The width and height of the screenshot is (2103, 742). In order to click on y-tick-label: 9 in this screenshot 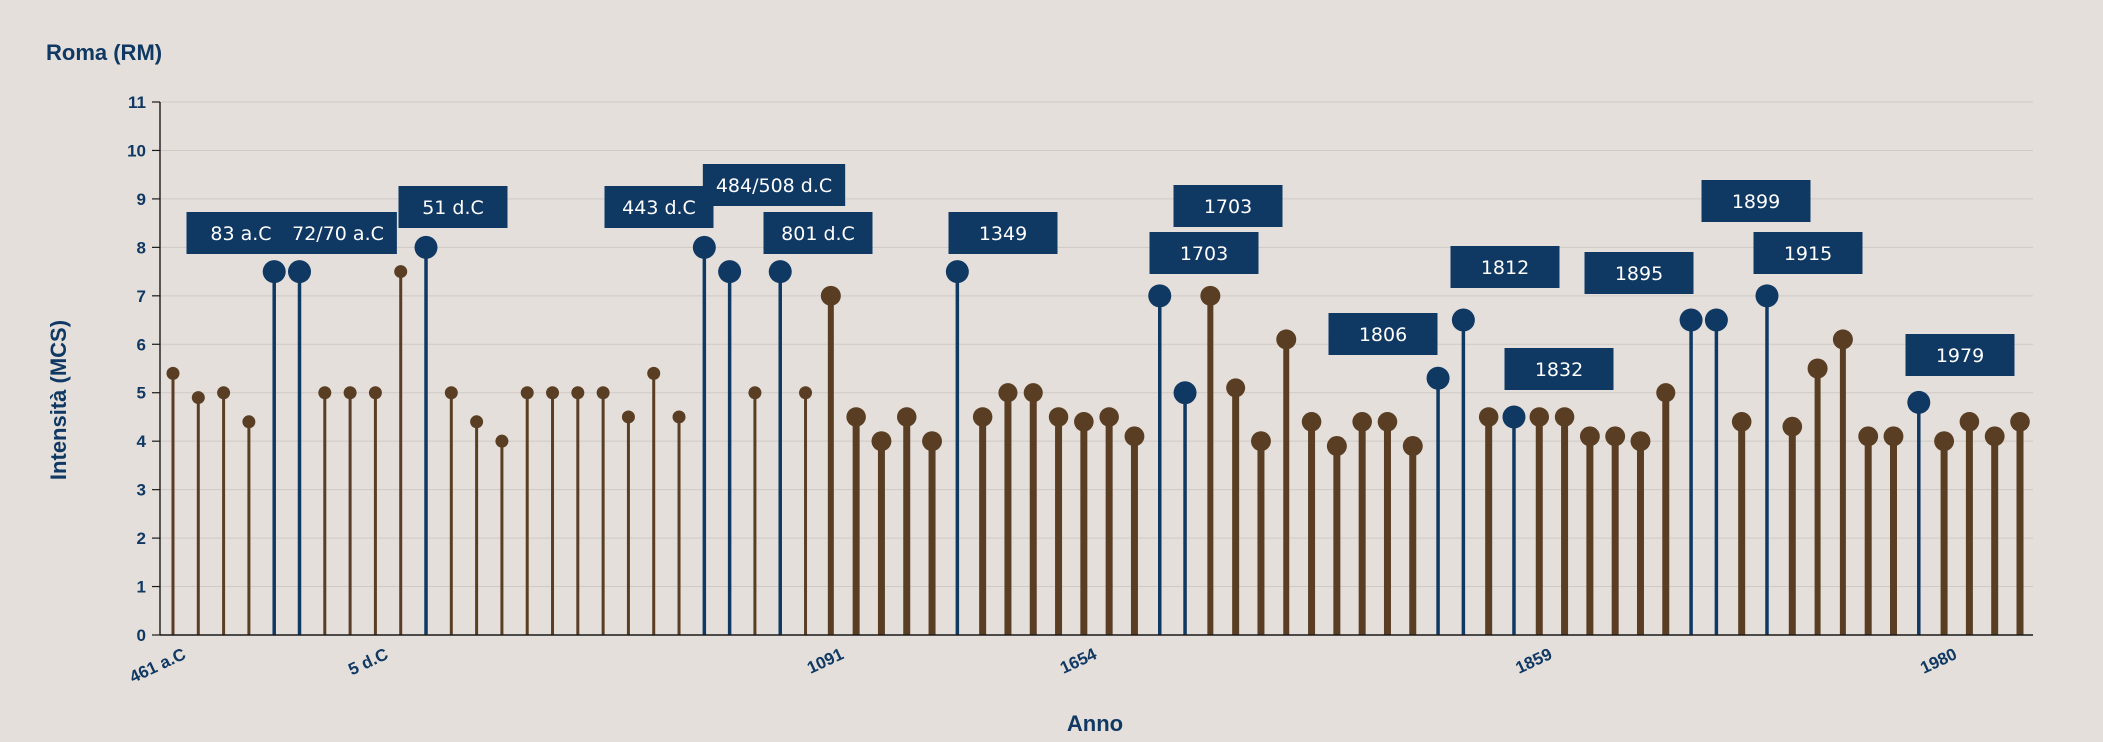, I will do `click(141, 199)`.